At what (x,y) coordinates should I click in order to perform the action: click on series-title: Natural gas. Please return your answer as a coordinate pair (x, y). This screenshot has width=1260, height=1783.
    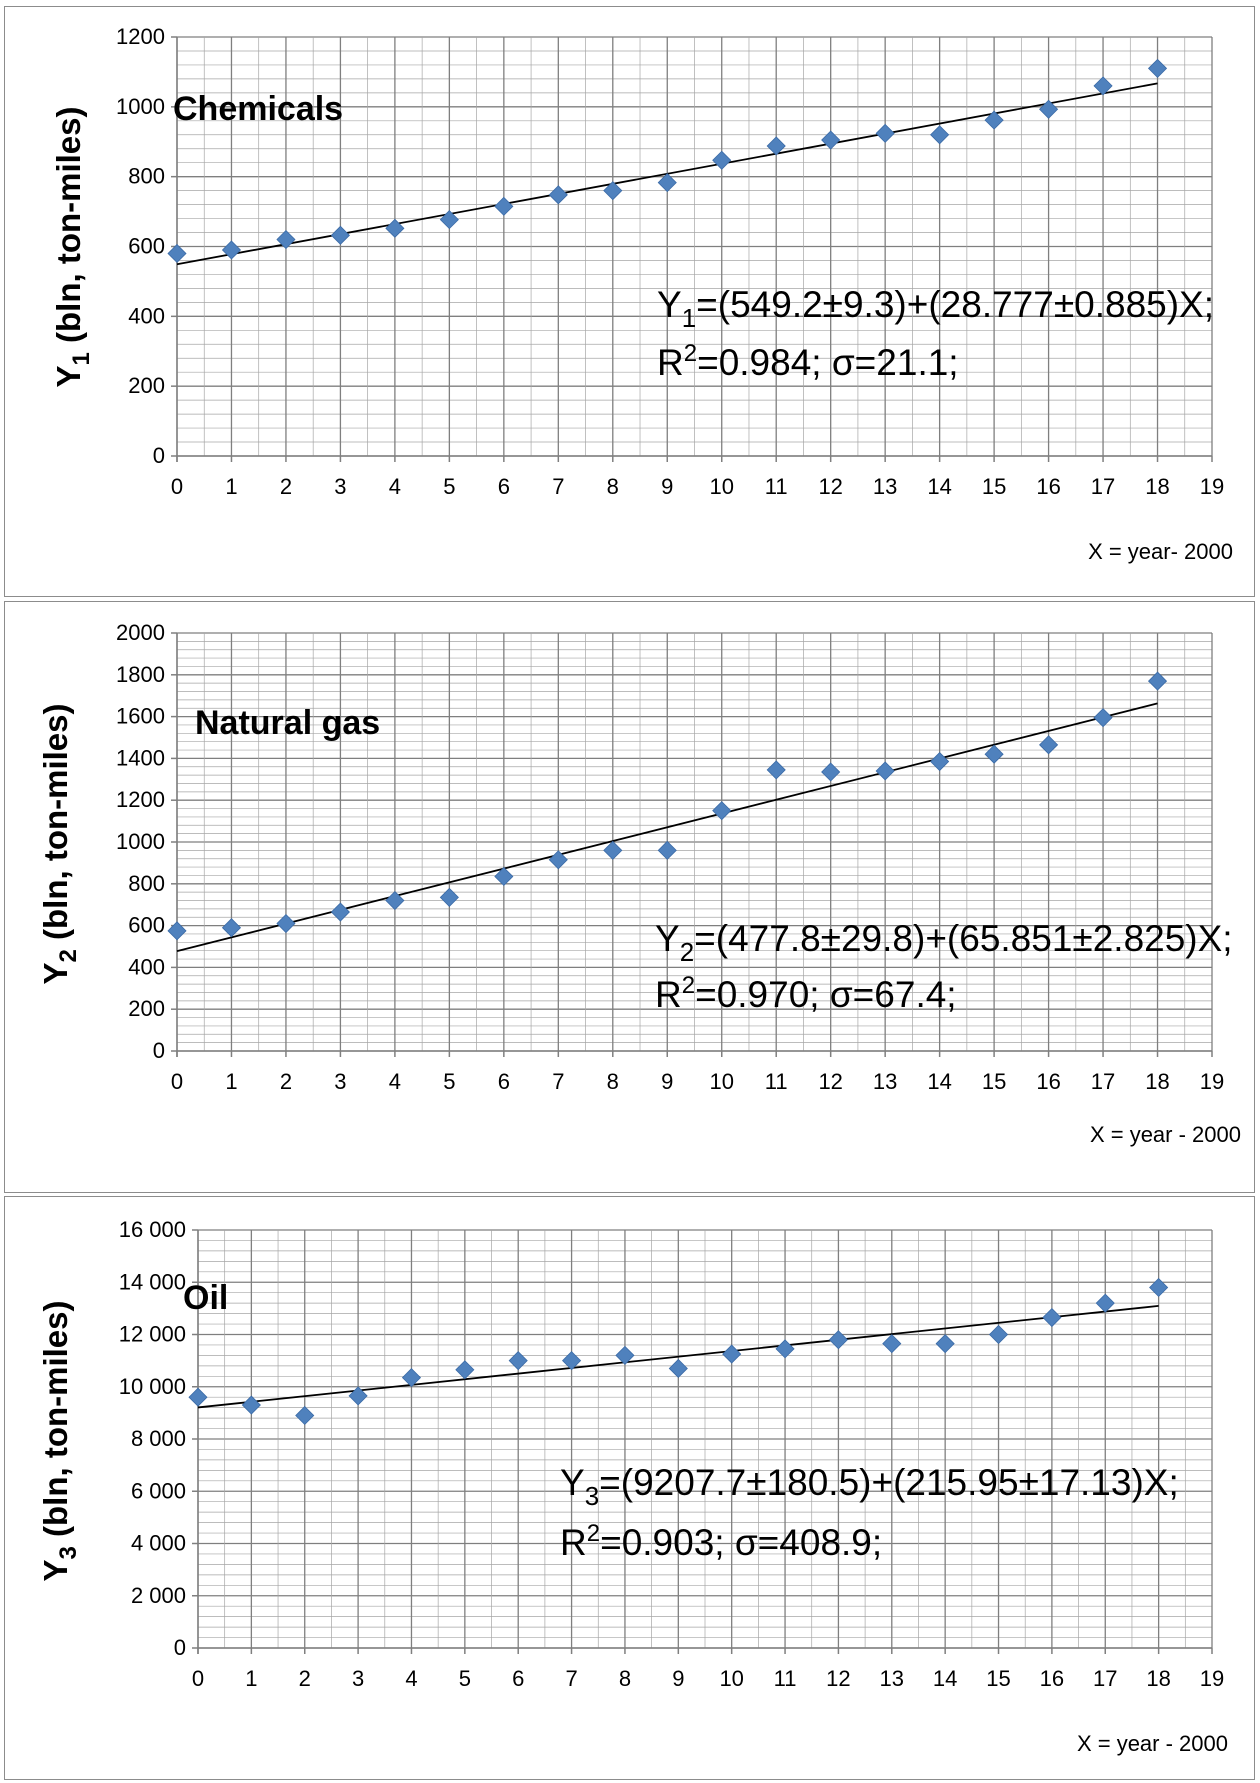
    Looking at the image, I should click on (287, 723).